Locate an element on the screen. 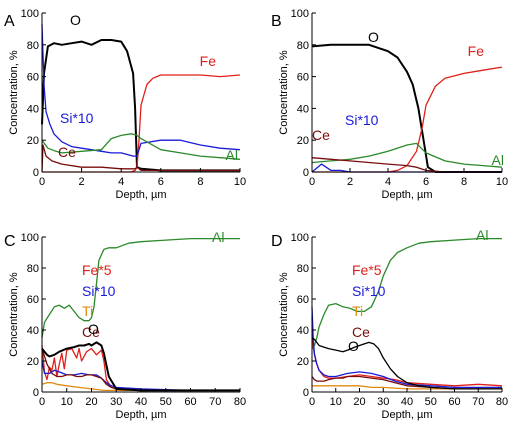 The width and height of the screenshot is (520, 427). panel-letter: D is located at coordinates (277, 241).